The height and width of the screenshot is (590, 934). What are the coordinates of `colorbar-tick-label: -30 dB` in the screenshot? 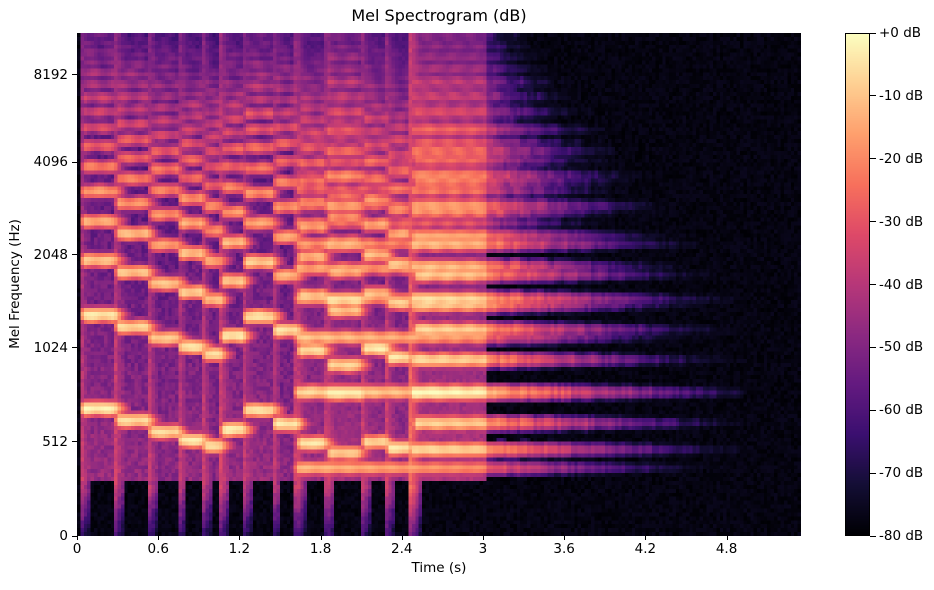 It's located at (901, 221).